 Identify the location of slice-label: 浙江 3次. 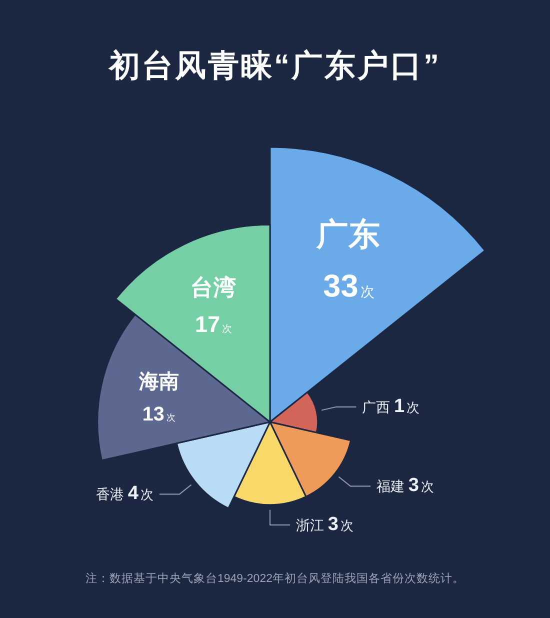
(325, 524).